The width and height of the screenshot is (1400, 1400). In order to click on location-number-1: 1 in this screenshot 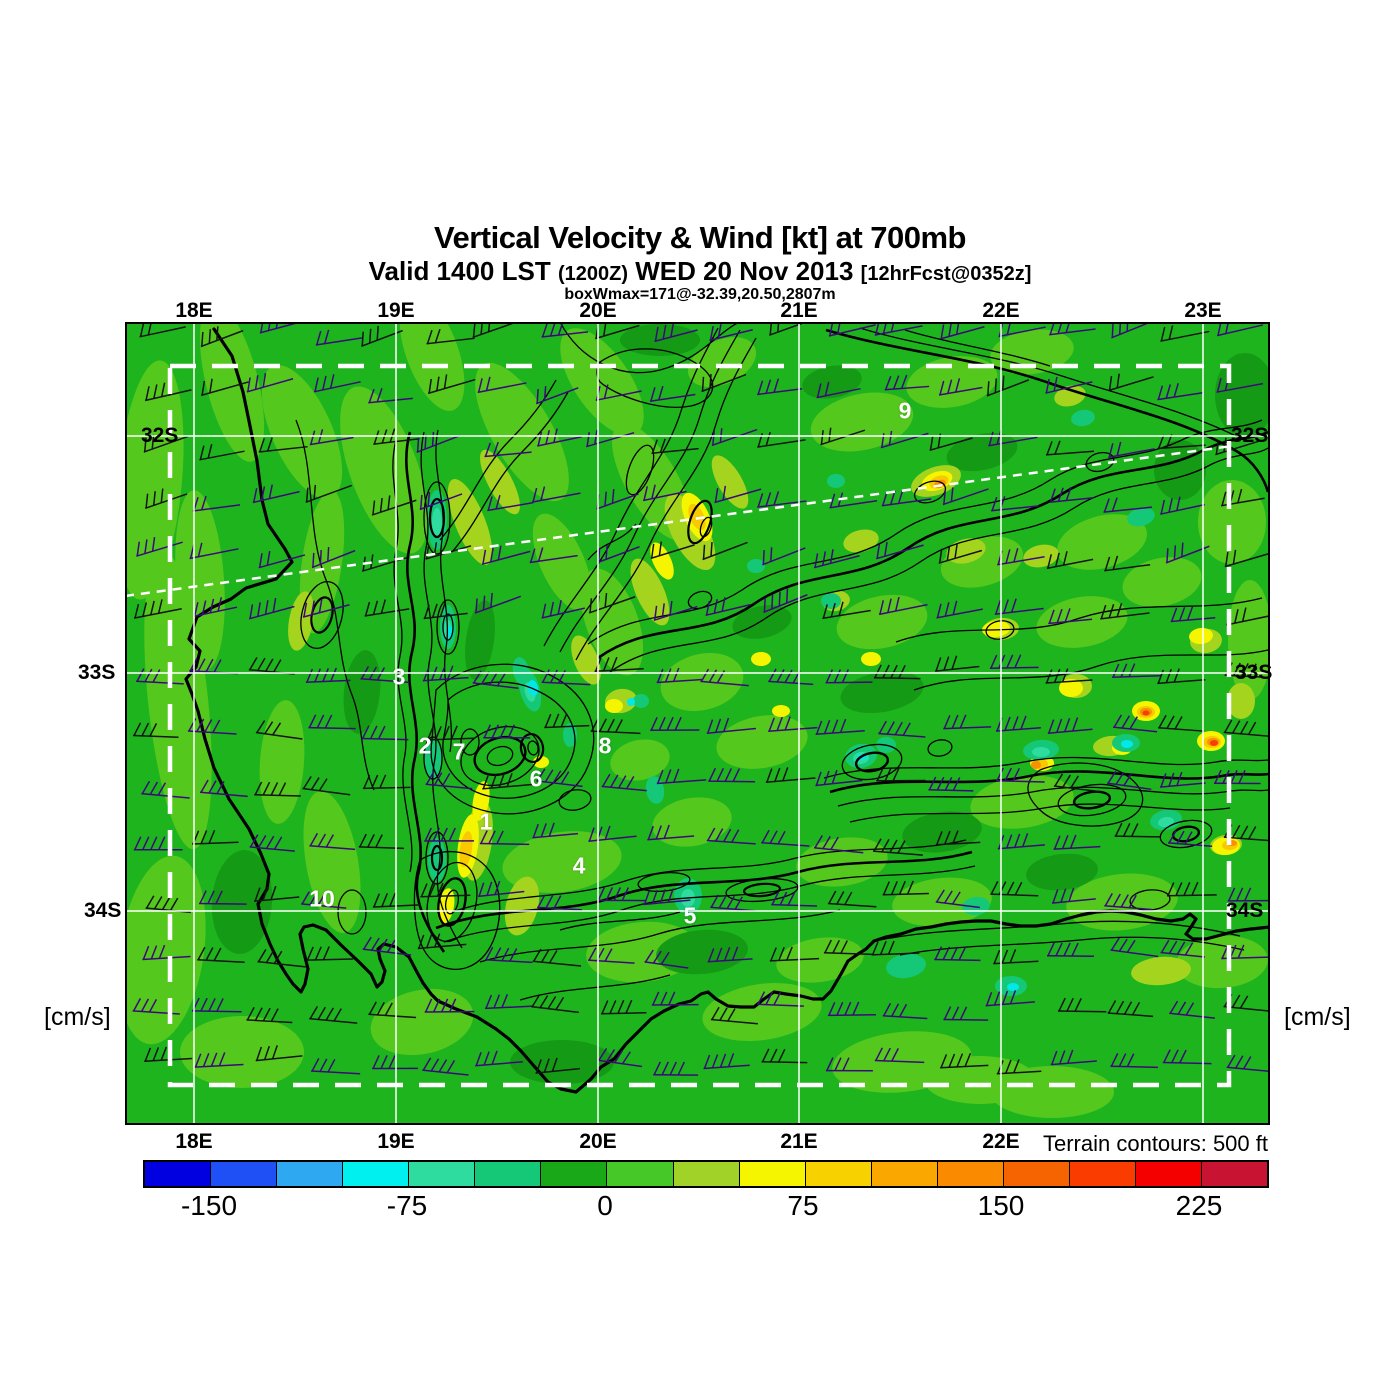, I will do `click(486, 821)`.